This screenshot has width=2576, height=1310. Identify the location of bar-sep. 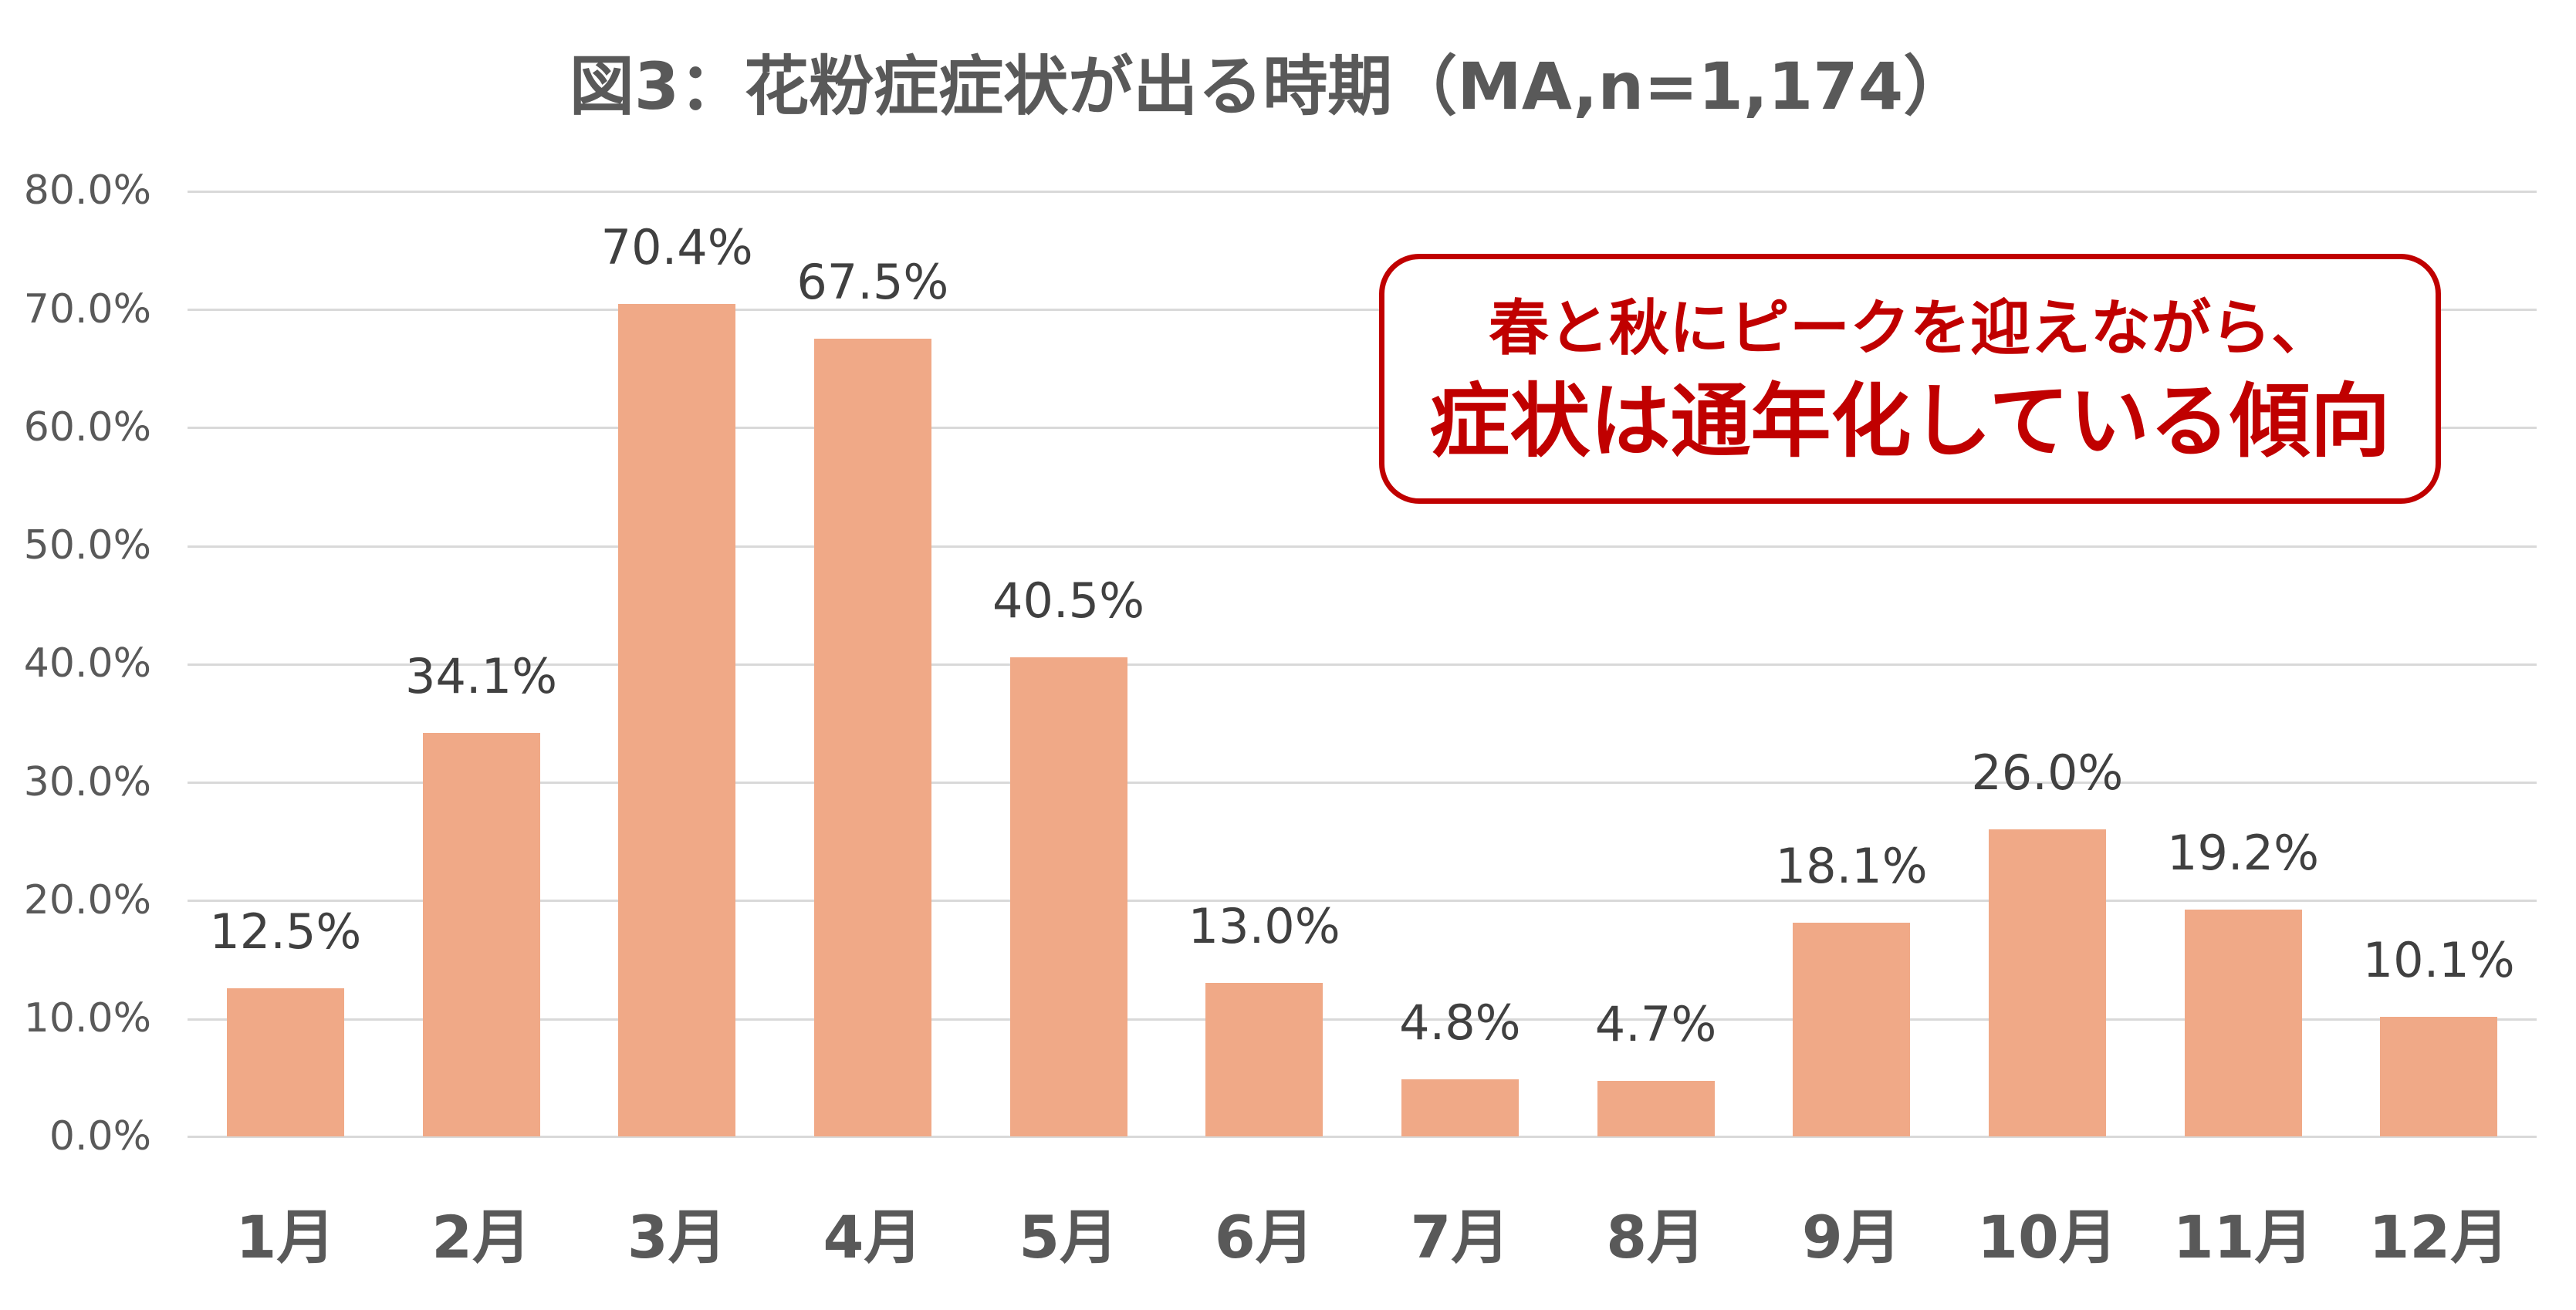
(1852, 1029).